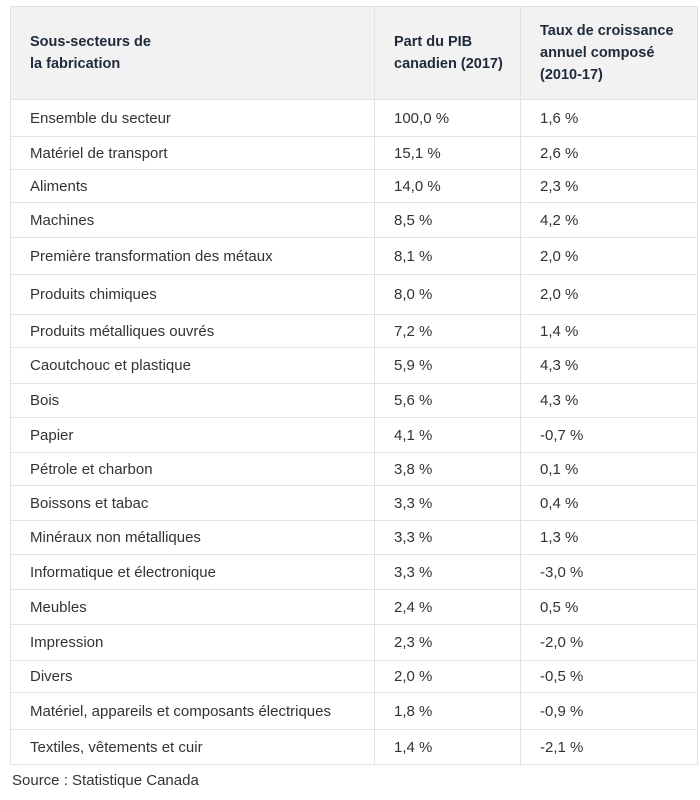 This screenshot has height=800, width=700. What do you see at coordinates (192, 747) in the screenshot?
I see `subsector-cell: Textiles, vêtements et cuir` at bounding box center [192, 747].